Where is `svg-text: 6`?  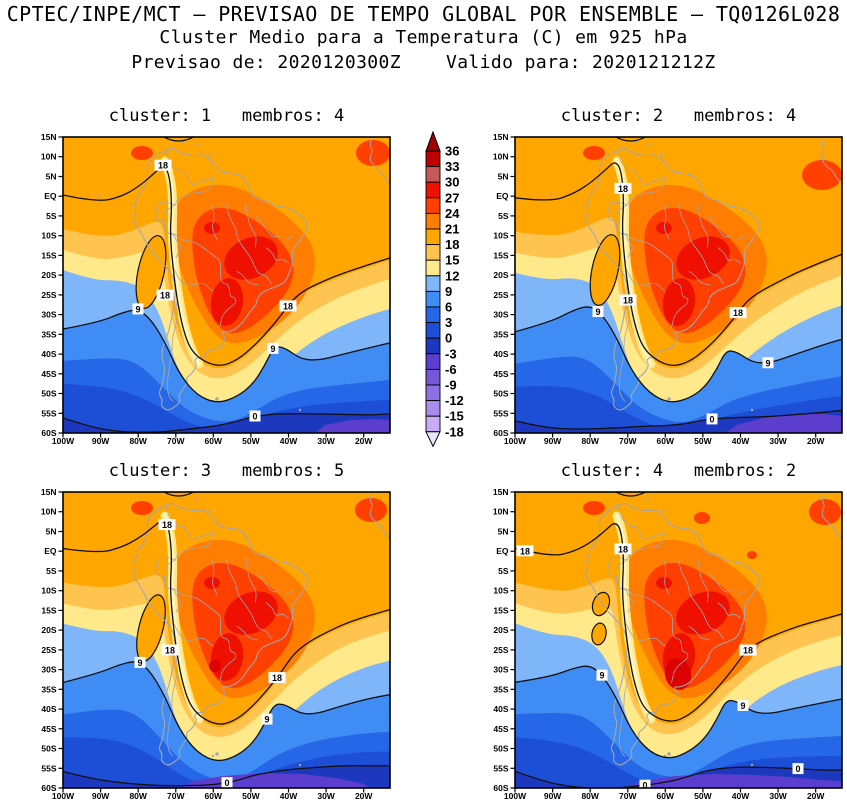
svg-text: 6 is located at coordinates (448, 307).